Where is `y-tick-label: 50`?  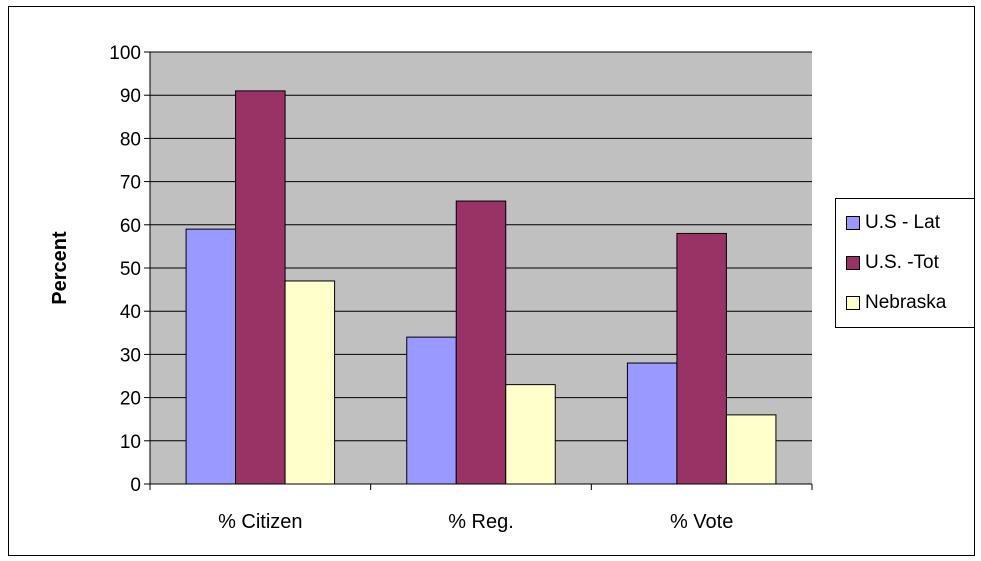 y-tick-label: 50 is located at coordinates (130, 269).